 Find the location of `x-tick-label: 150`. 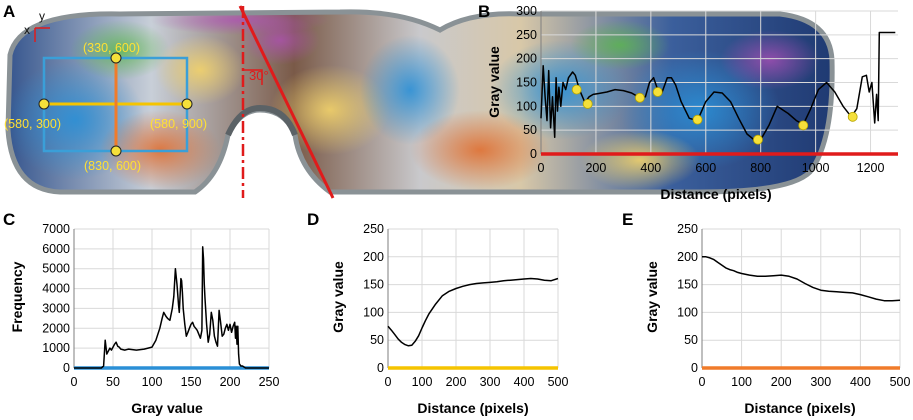

x-tick-label: 150 is located at coordinates (191, 382).